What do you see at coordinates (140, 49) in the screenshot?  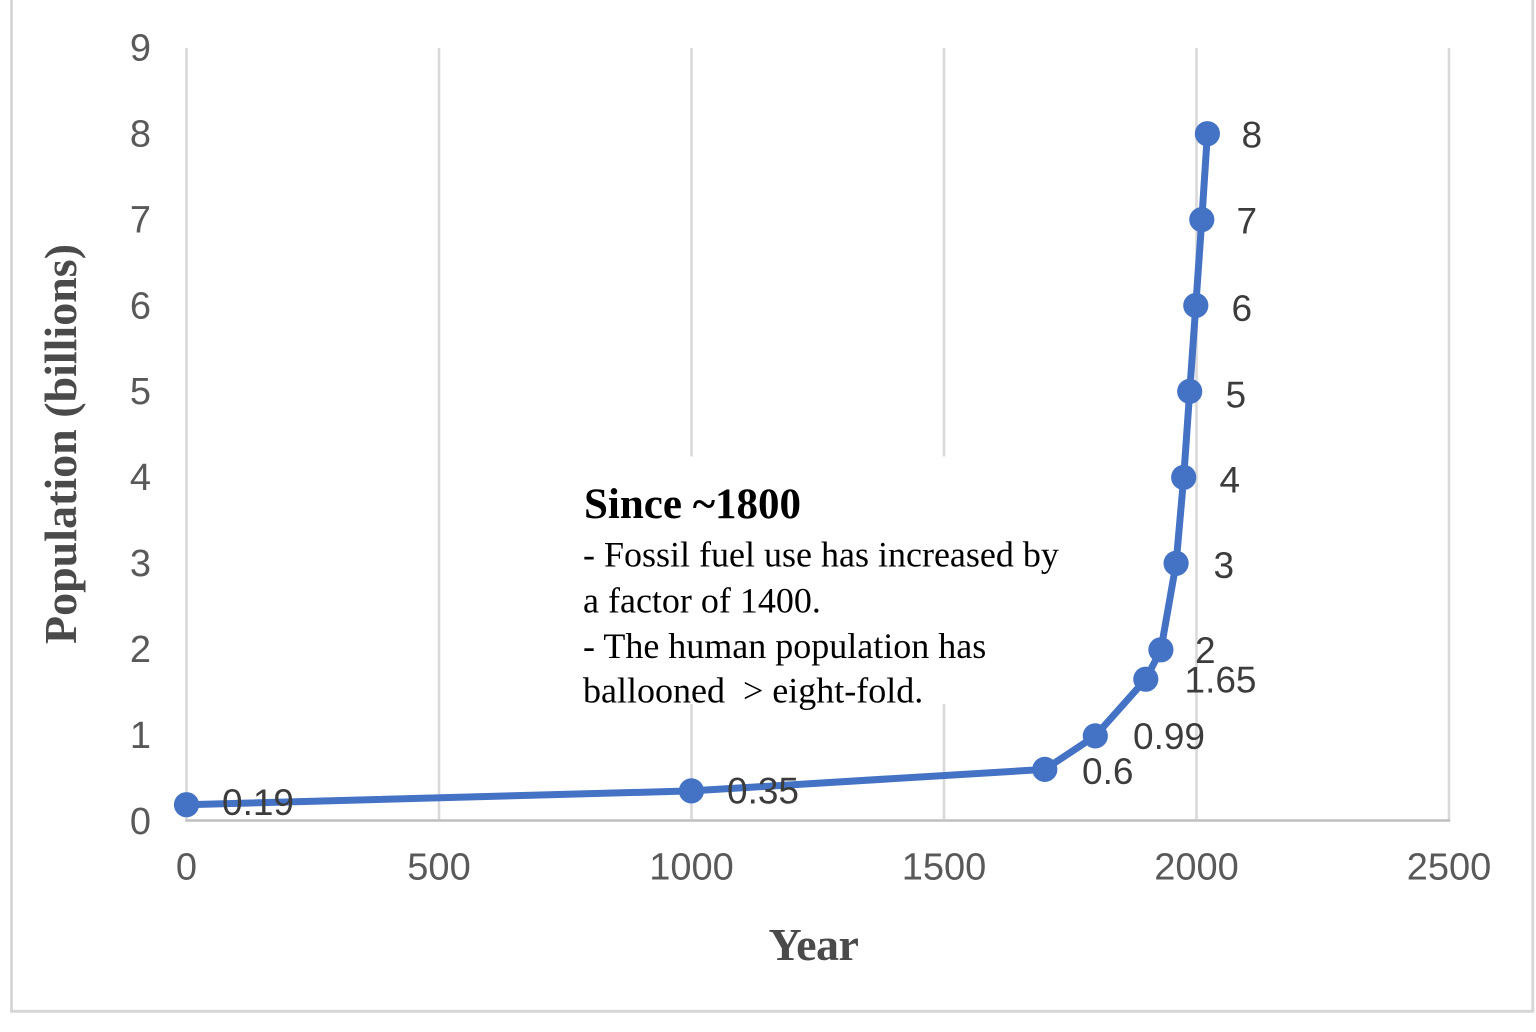 I see `svg-text: 9` at bounding box center [140, 49].